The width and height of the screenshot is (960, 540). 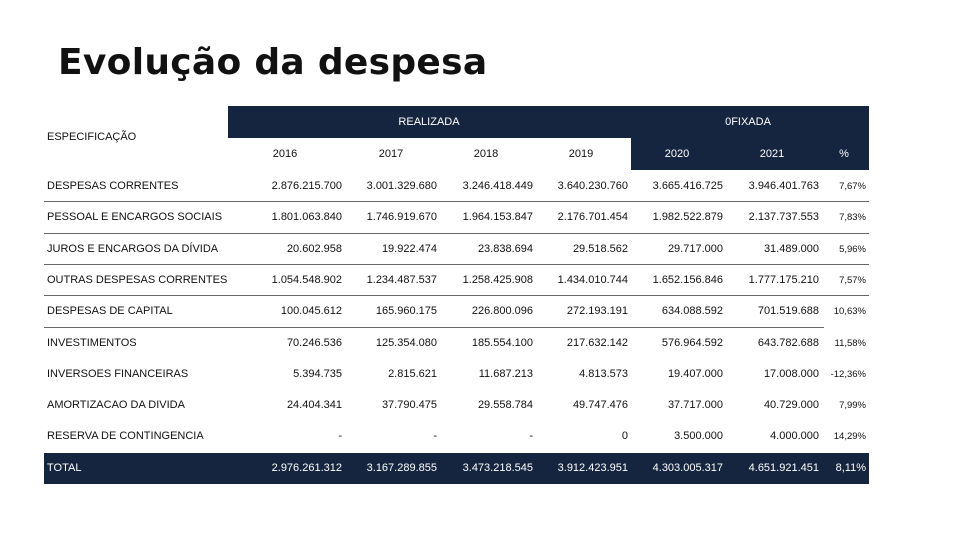 What do you see at coordinates (592, 467) in the screenshot?
I see `cell-value: 3.912.423.951` at bounding box center [592, 467].